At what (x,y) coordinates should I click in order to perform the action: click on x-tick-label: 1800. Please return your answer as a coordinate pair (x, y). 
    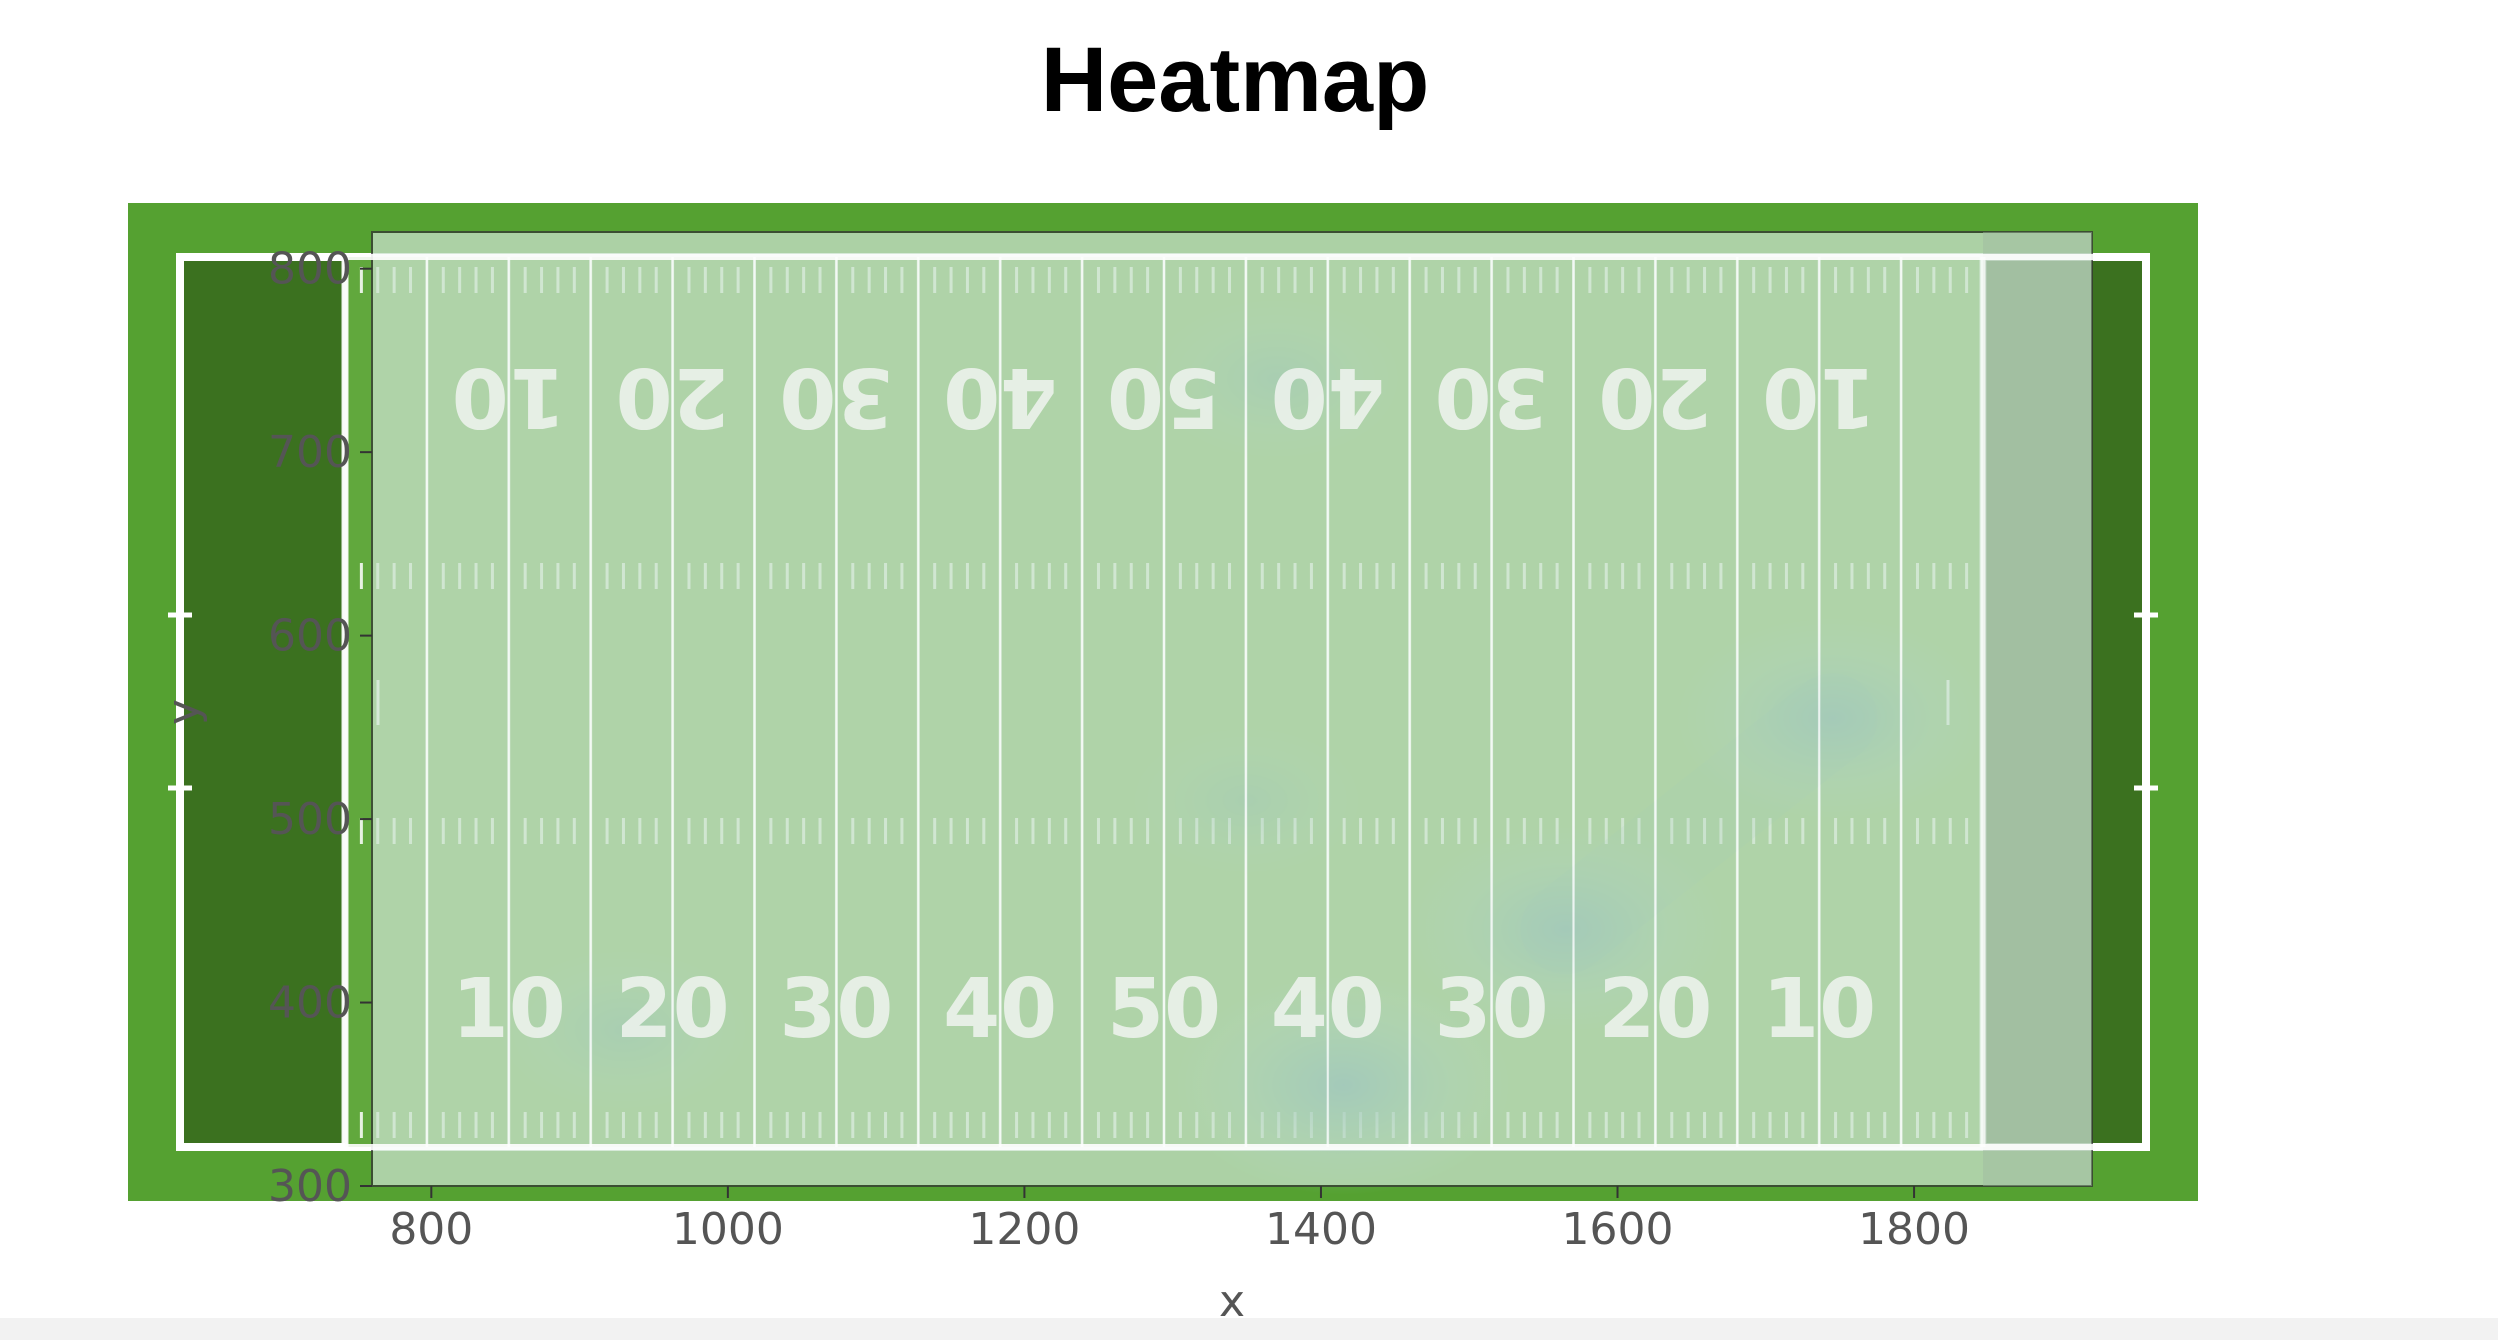
    Looking at the image, I should click on (1914, 1229).